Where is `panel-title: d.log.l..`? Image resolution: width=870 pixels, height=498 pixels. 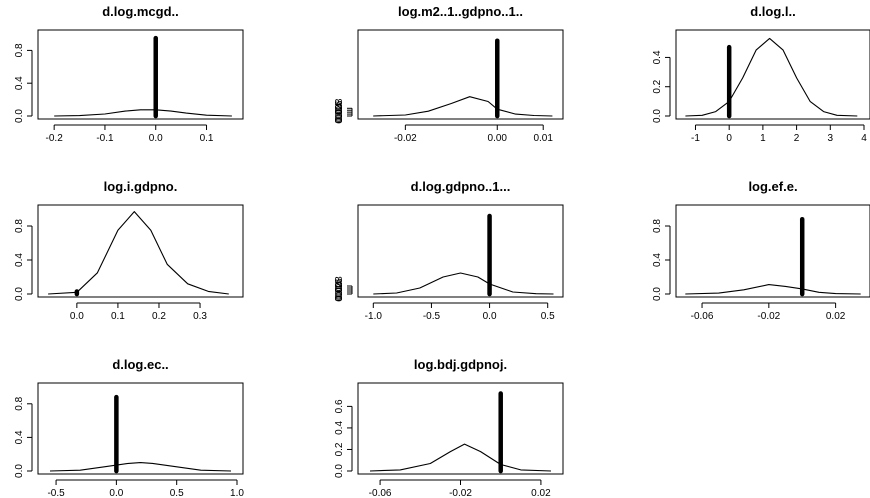
panel-title: d.log.l.. is located at coordinates (773, 11).